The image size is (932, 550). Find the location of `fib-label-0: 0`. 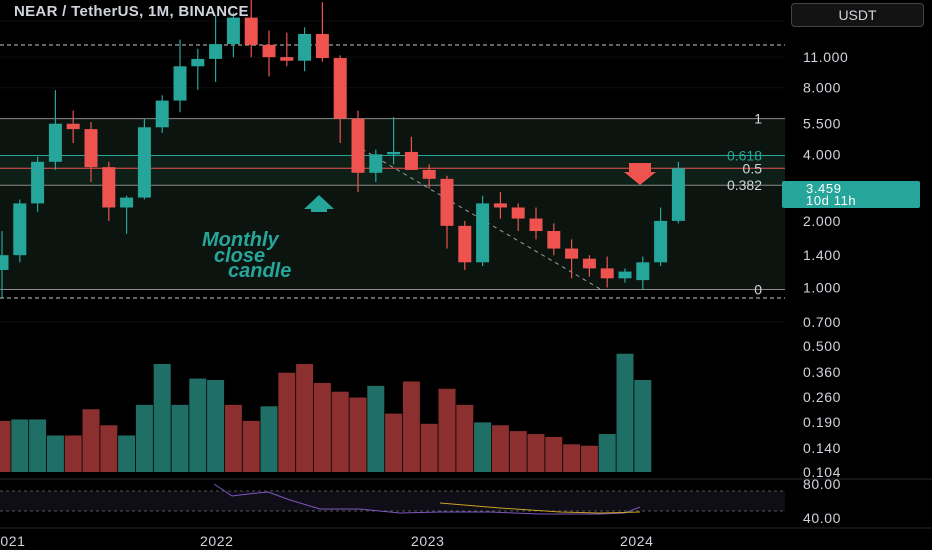

fib-label-0: 0 is located at coordinates (758, 289).